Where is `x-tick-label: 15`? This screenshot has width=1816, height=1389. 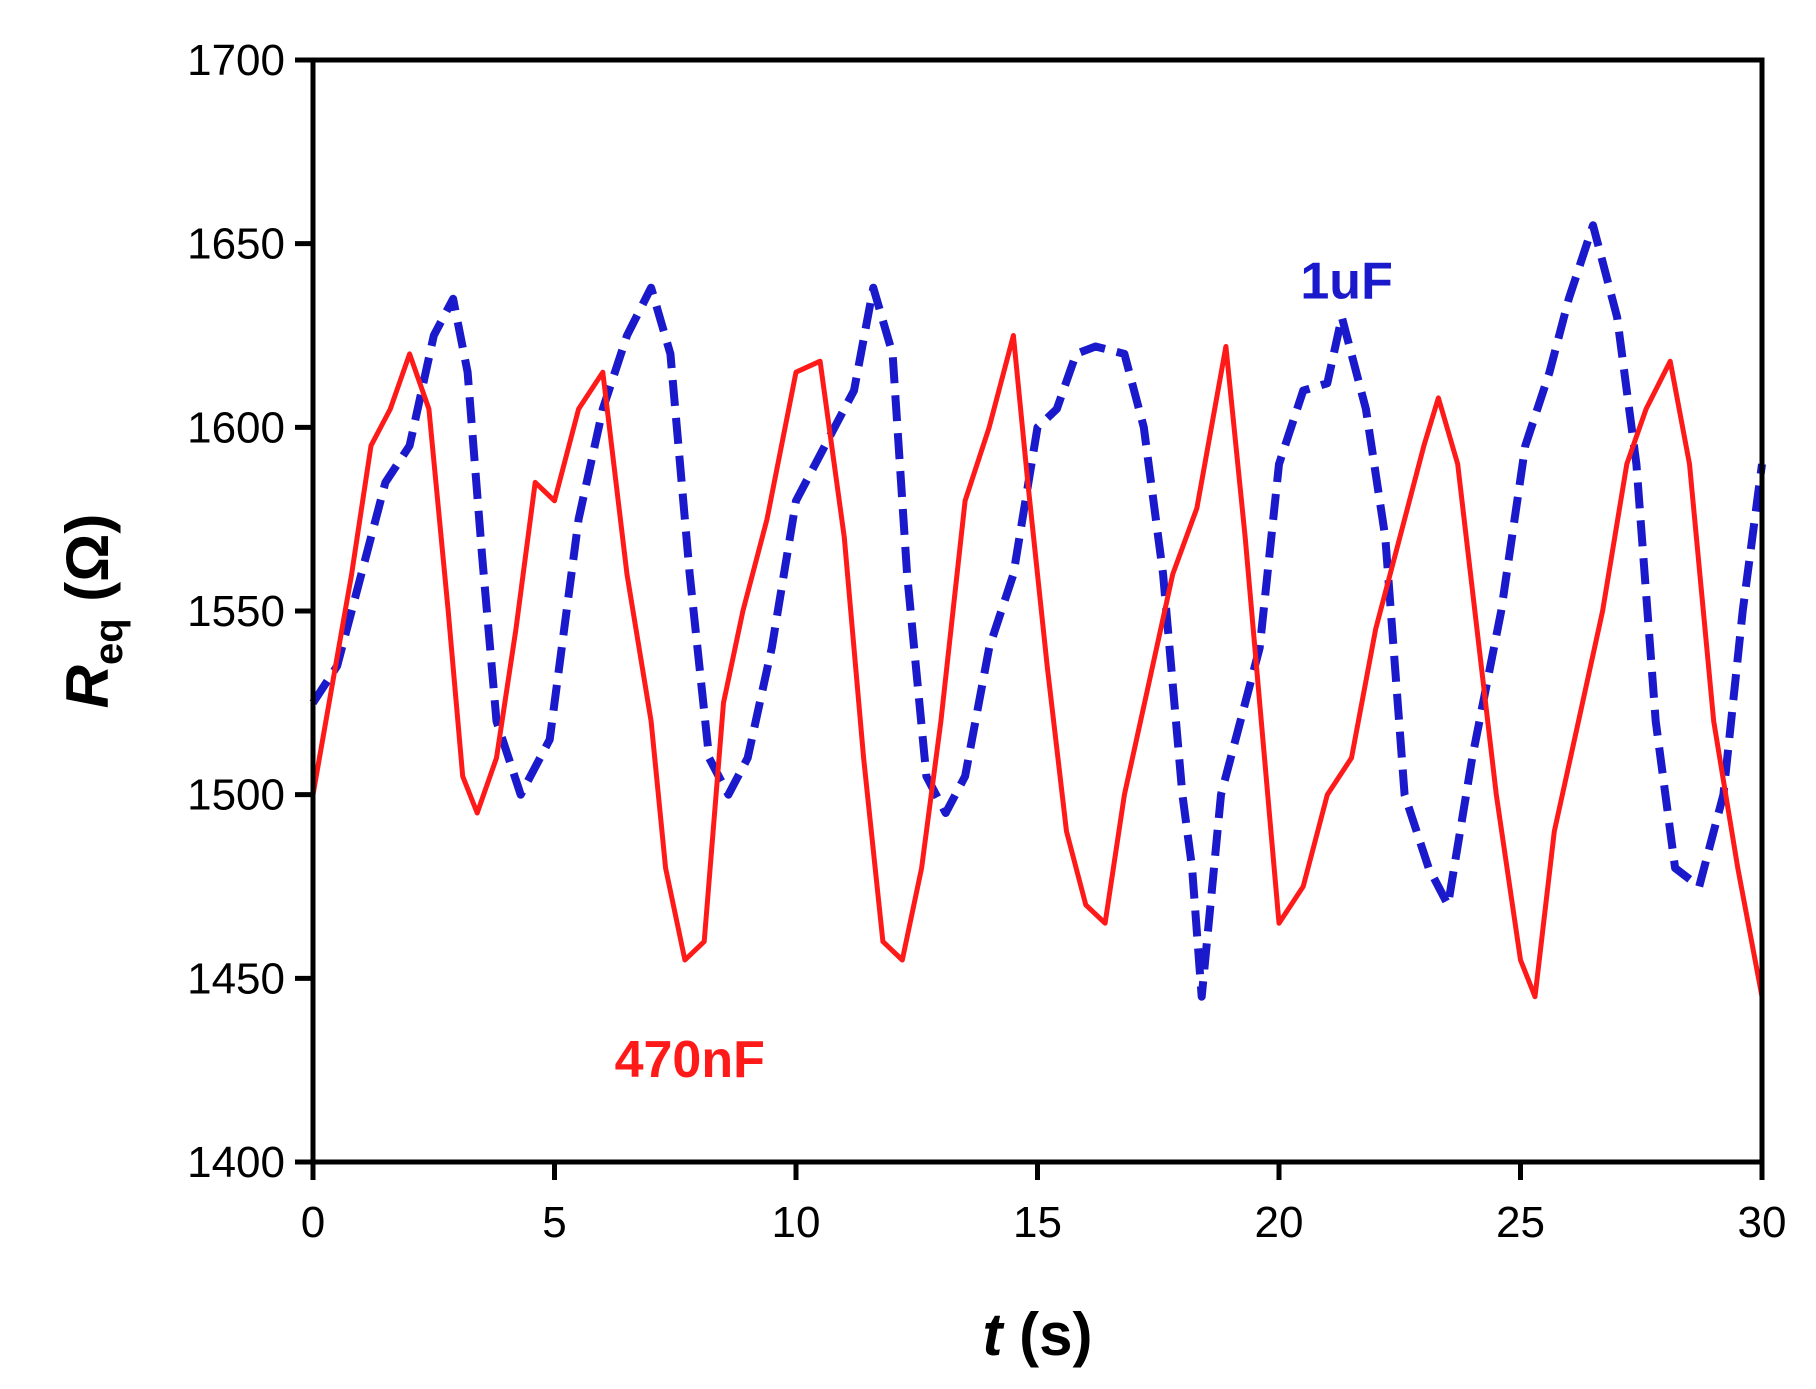
x-tick-label: 15 is located at coordinates (1037, 1222).